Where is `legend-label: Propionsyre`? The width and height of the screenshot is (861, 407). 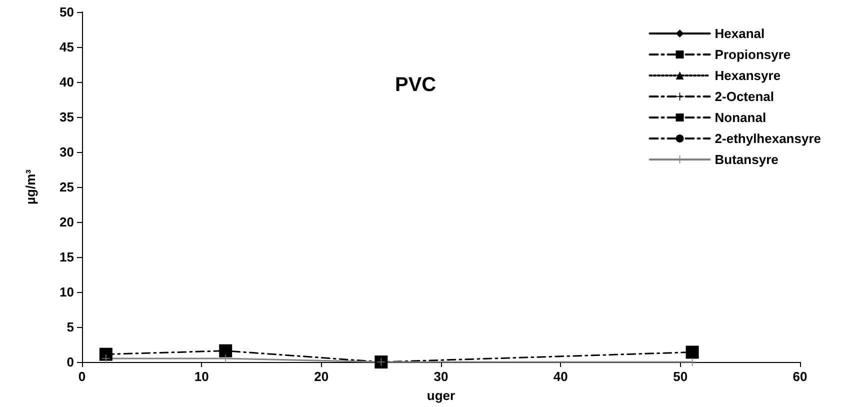
legend-label: Propionsyre is located at coordinates (752, 54).